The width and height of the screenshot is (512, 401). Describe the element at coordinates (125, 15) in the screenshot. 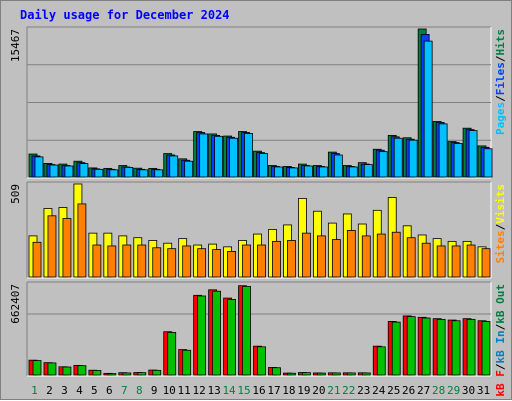

I see `chart-title: Daily usage for December 2024` at that location.